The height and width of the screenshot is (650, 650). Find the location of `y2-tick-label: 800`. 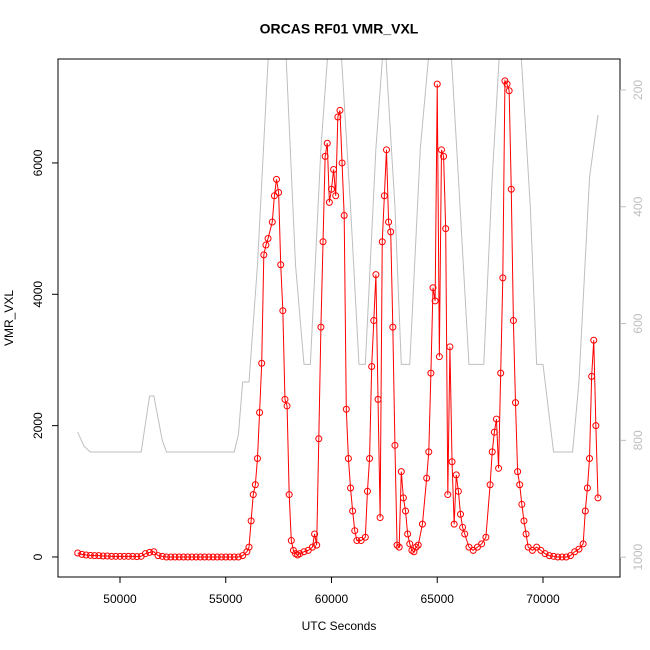

y2-tick-label: 800 is located at coordinates (638, 440).